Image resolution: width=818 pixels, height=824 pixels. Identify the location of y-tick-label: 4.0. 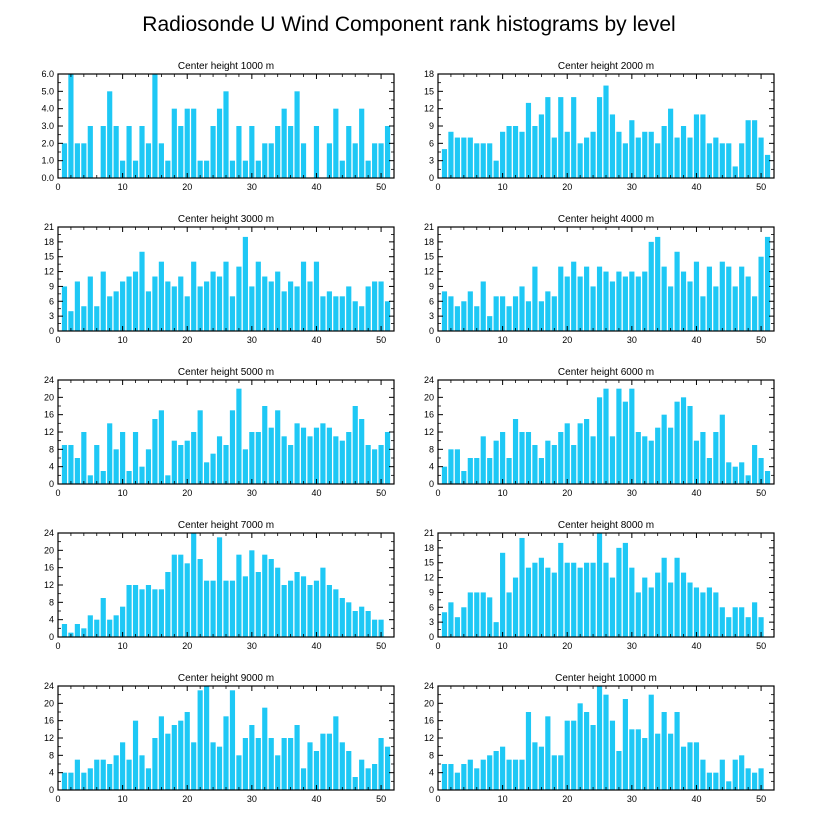
(47, 109).